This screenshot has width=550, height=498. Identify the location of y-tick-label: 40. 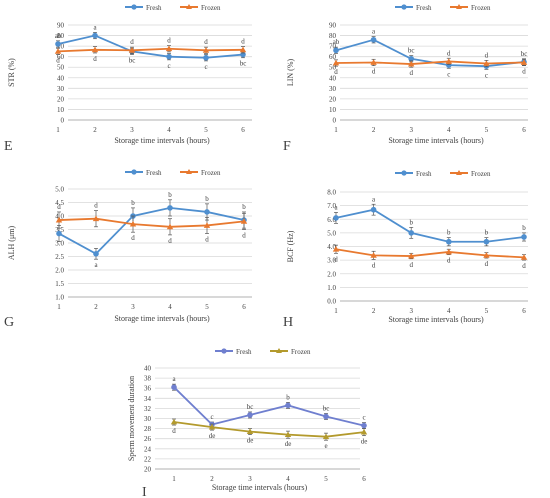
(61, 78).